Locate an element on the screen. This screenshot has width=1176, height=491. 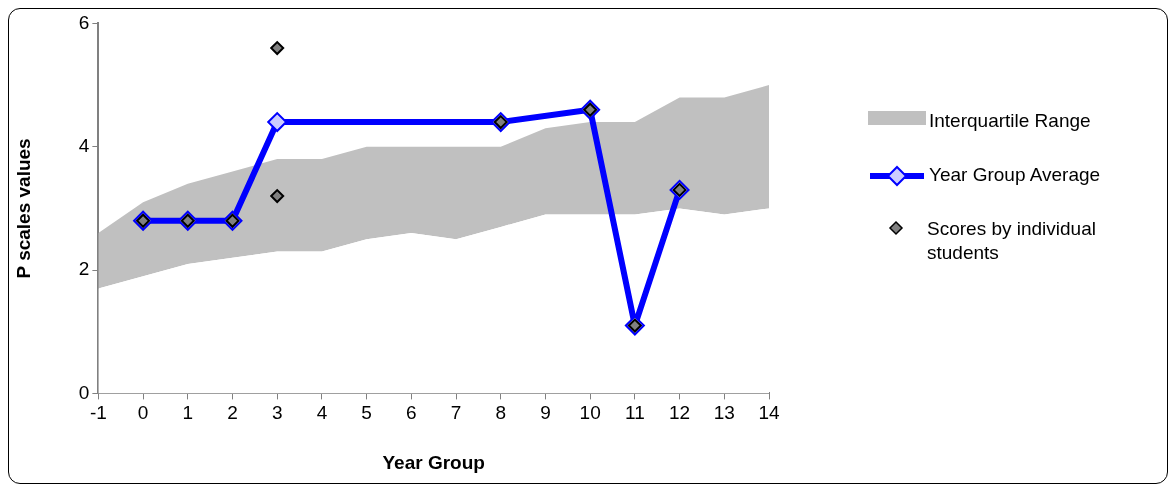
x-tick-label: 7 is located at coordinates (456, 413).